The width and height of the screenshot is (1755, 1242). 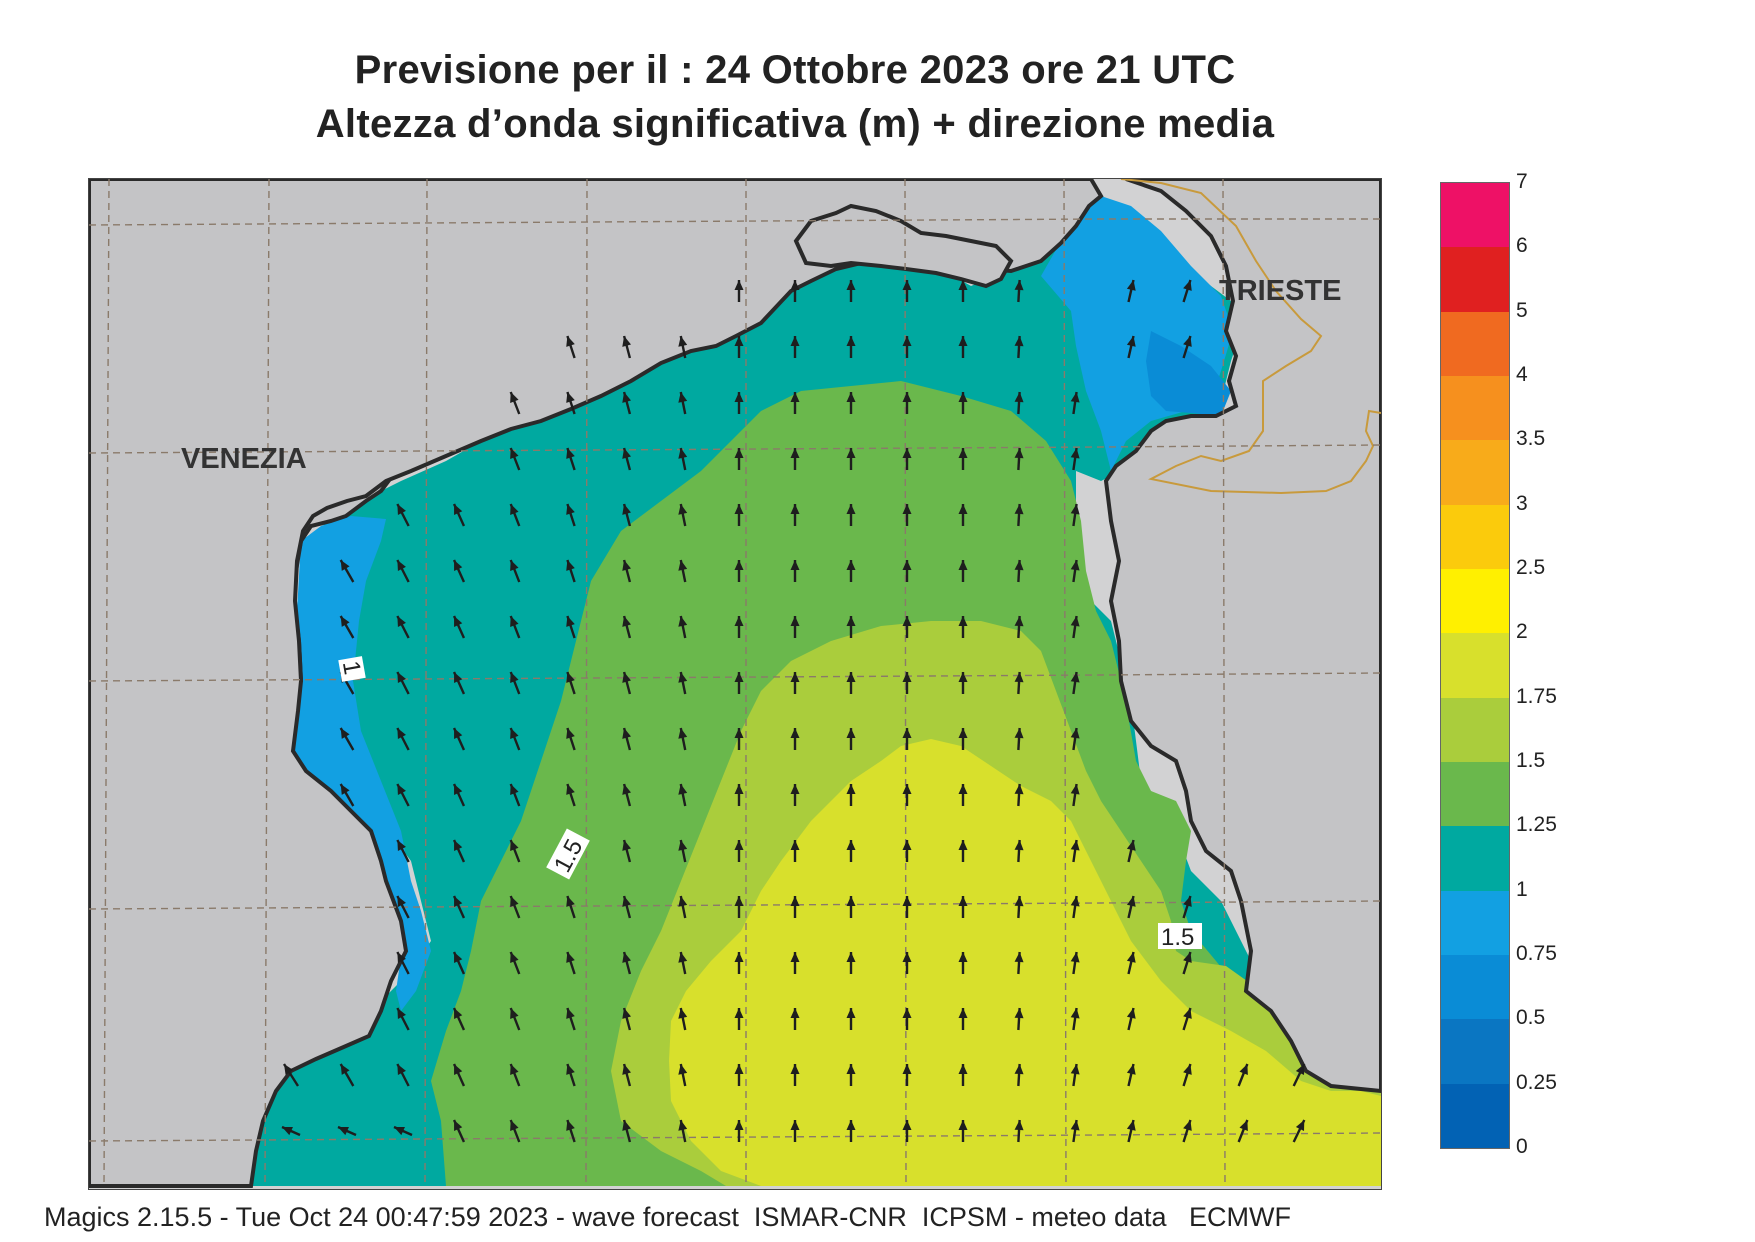 What do you see at coordinates (1531, 1018) in the screenshot?
I see `legend-label: 0.5` at bounding box center [1531, 1018].